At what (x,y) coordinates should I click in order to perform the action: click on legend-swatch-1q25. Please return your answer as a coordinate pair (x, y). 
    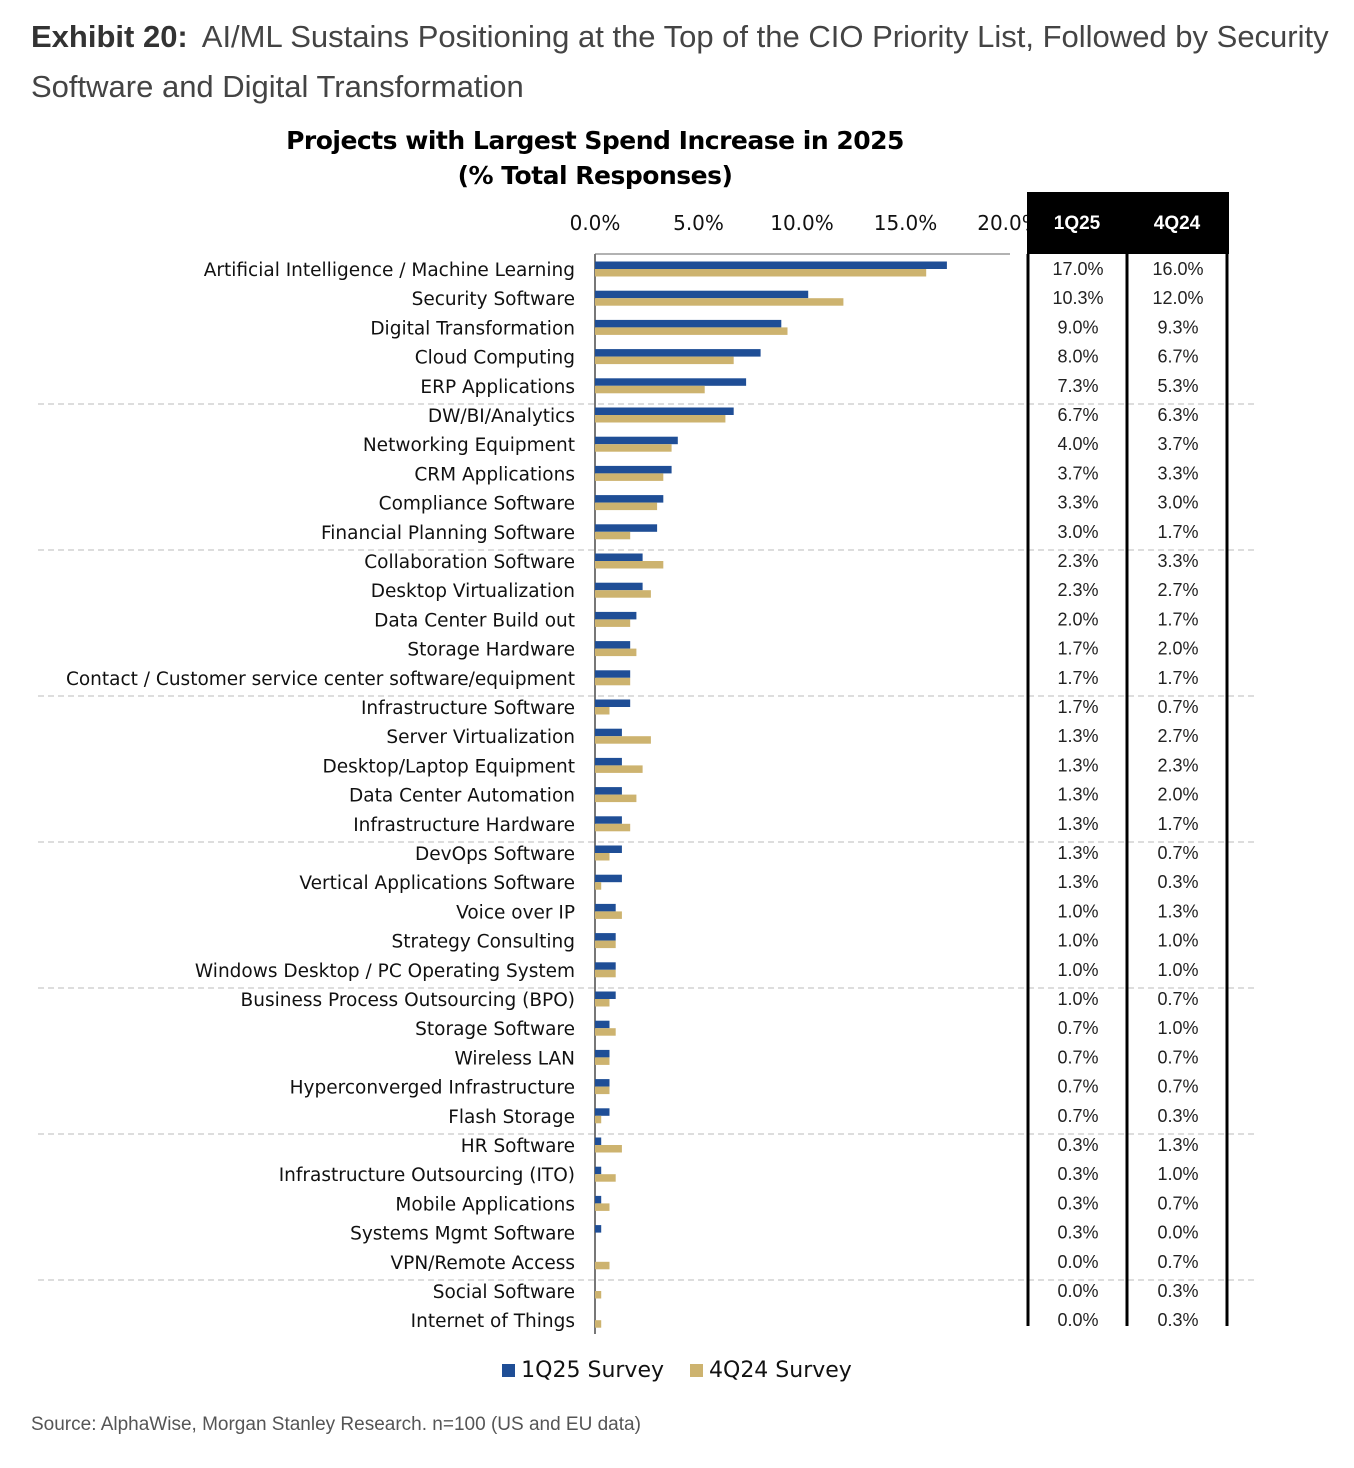
    Looking at the image, I should click on (509, 1370).